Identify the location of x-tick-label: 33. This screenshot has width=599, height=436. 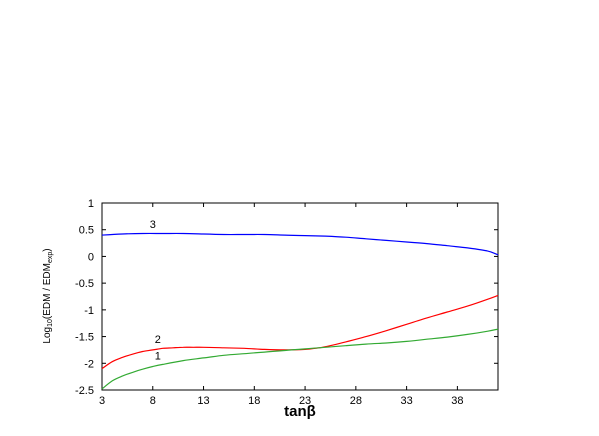
(406, 401).